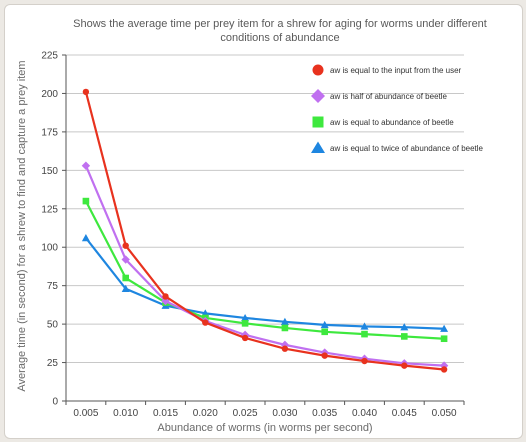  I want to click on y-tick-label: 100, so click(49, 248).